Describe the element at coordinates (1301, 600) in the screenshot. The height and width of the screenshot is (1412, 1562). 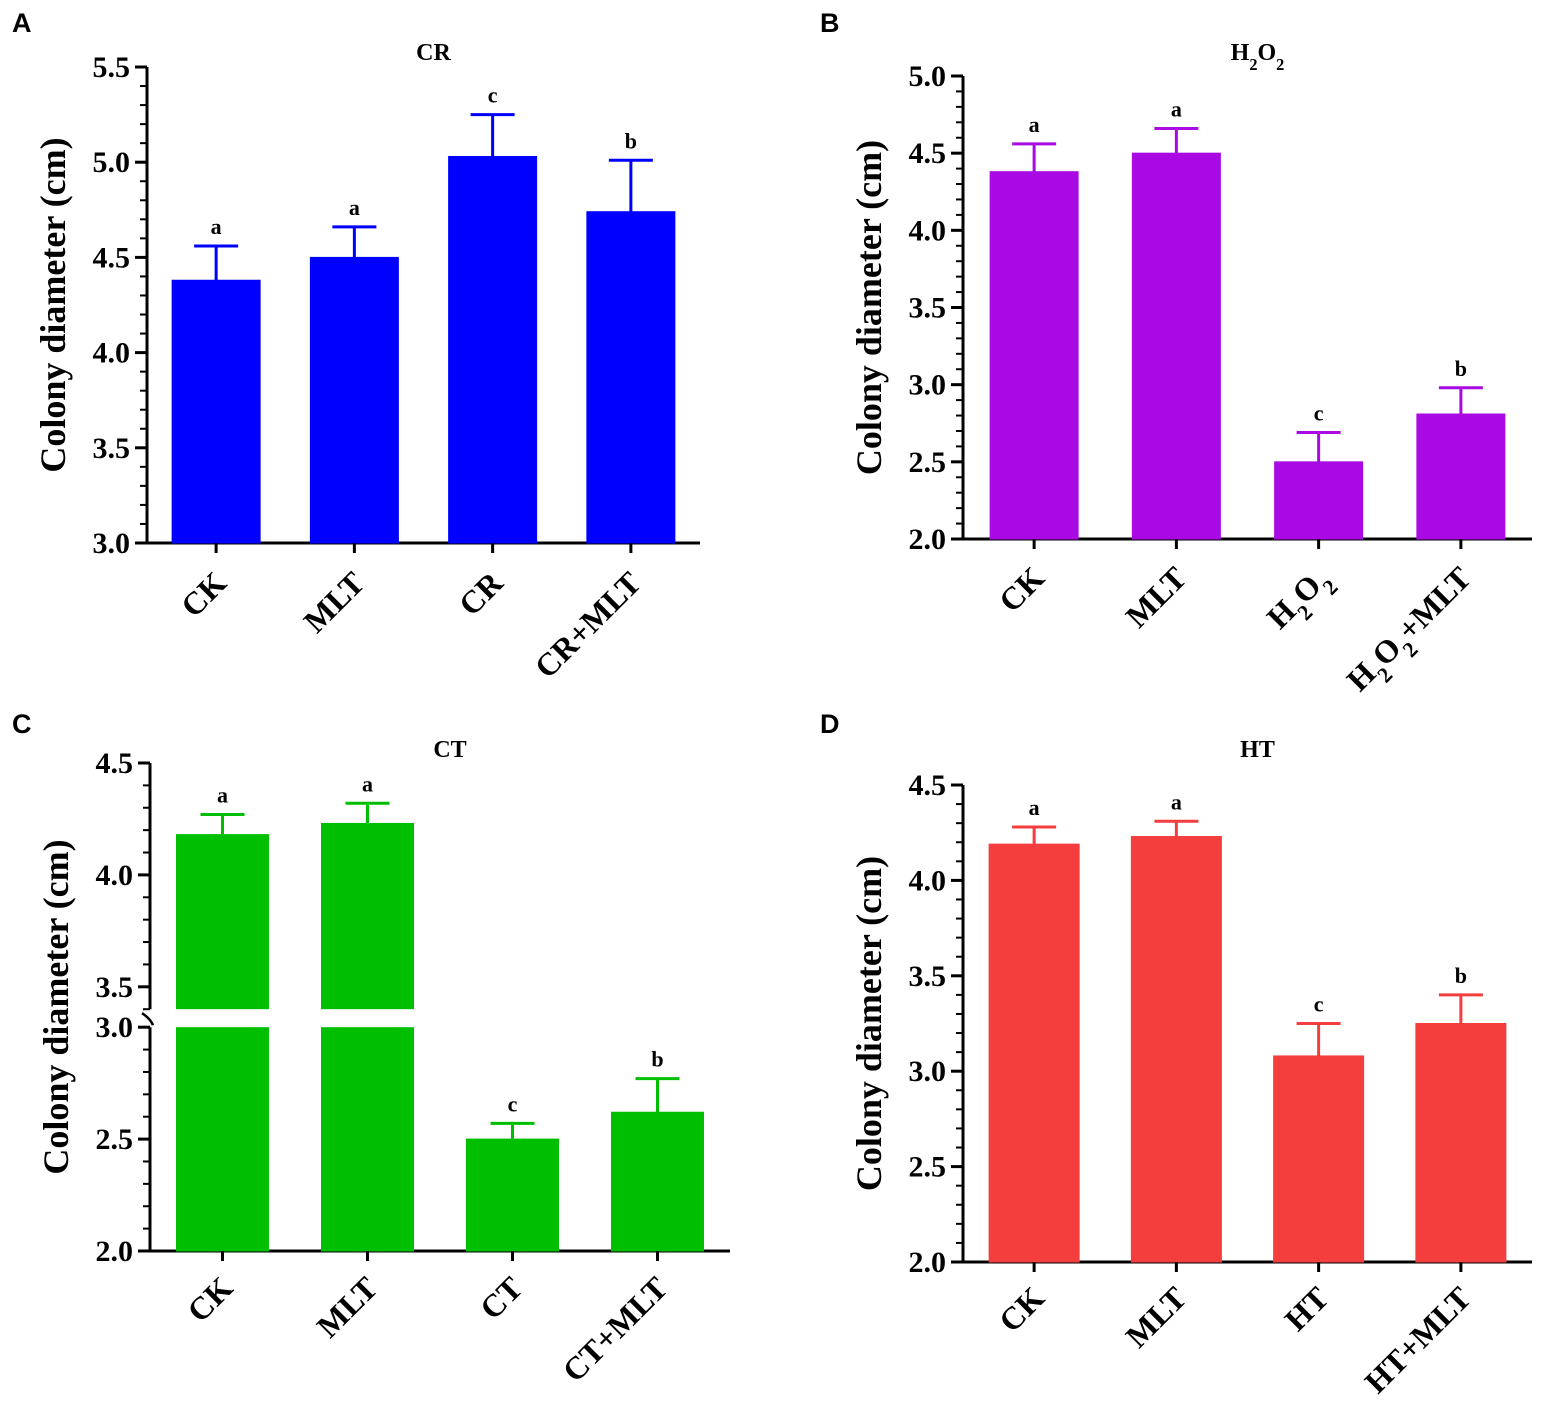
I see `x-tick-label: H2O2` at that location.